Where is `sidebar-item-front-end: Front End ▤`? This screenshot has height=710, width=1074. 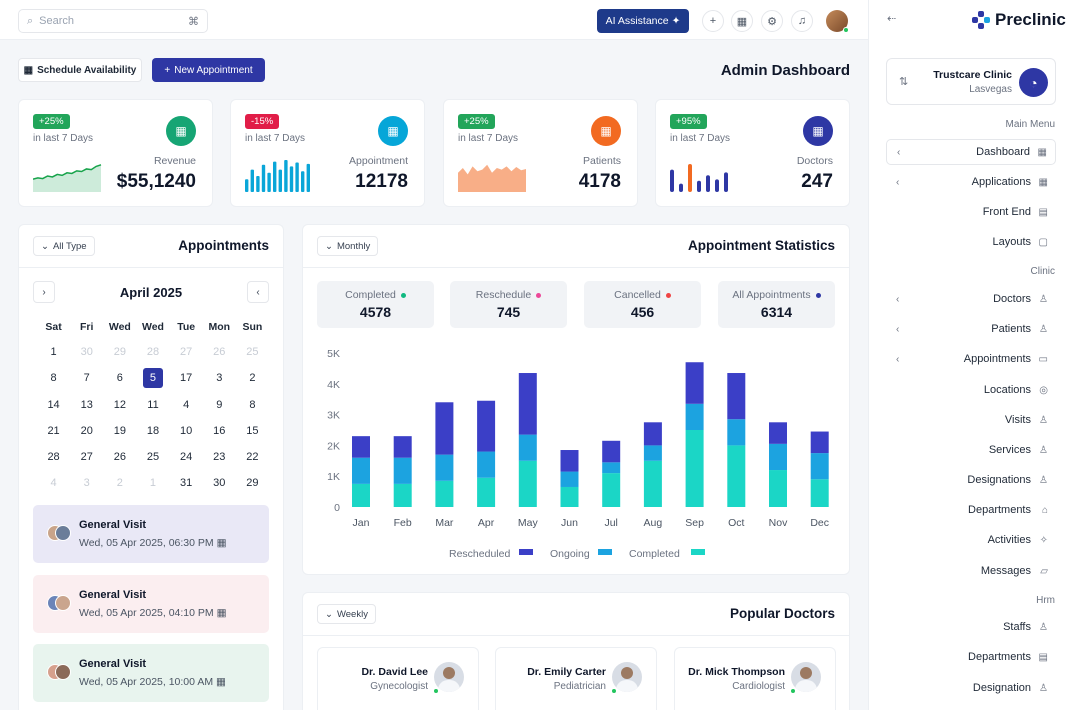
sidebar-item-front-end: Front End ▤ is located at coordinates (971, 212).